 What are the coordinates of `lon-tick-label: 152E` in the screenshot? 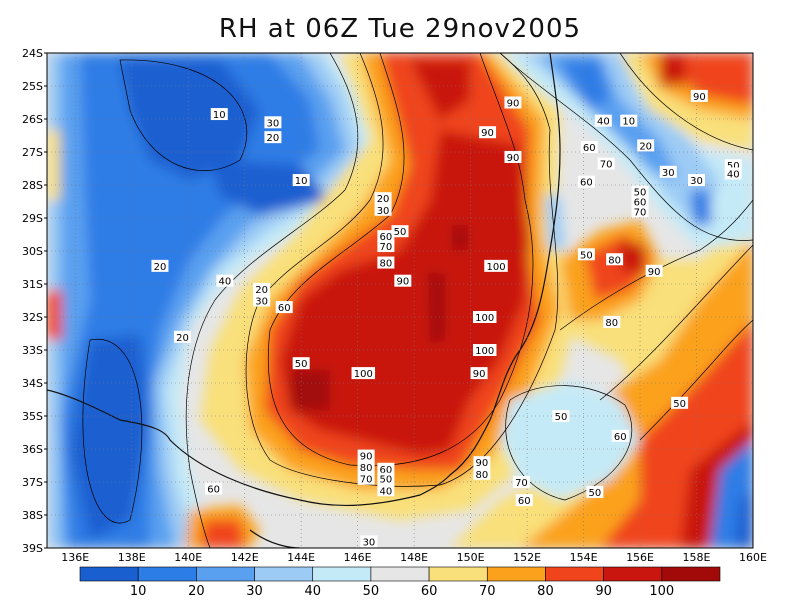 It's located at (527, 557).